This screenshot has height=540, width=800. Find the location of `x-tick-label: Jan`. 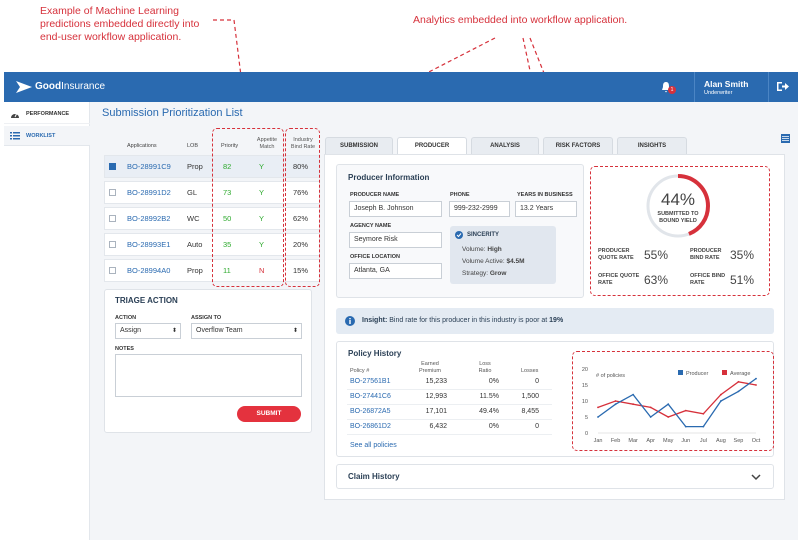

x-tick-label: Jan is located at coordinates (598, 441).